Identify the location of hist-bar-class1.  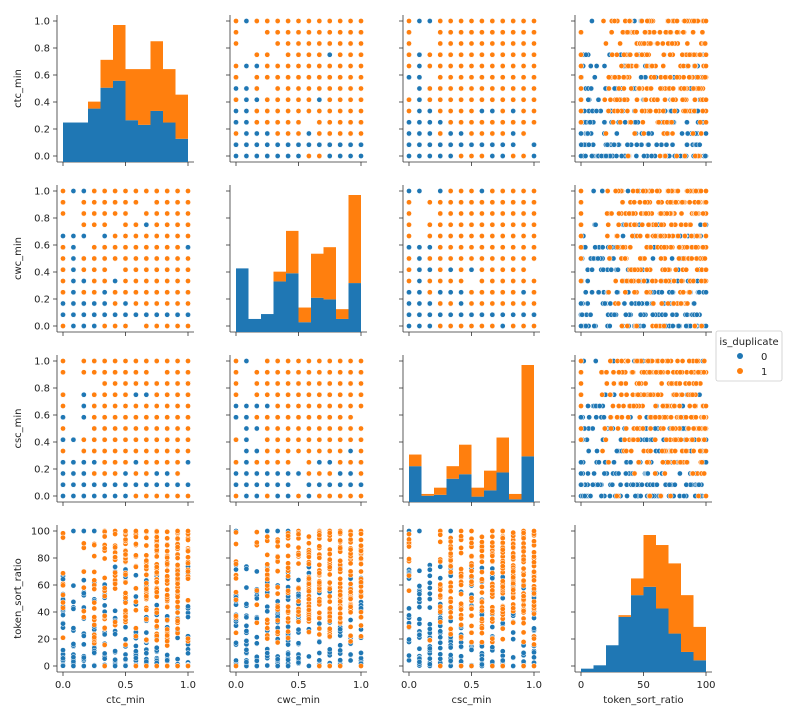
(304, 315).